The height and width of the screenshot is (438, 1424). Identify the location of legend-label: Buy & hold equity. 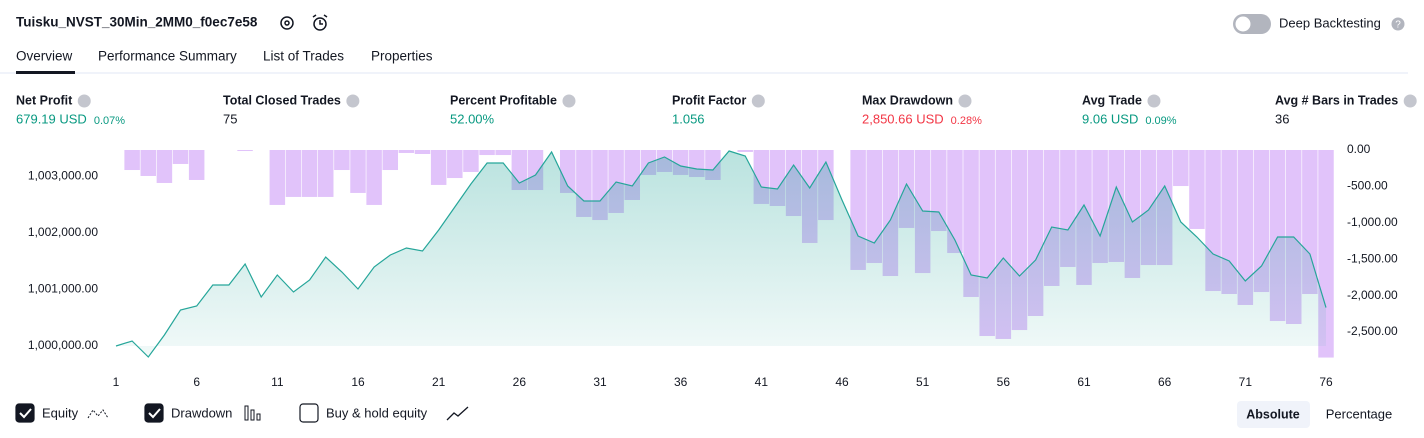
(377, 412).